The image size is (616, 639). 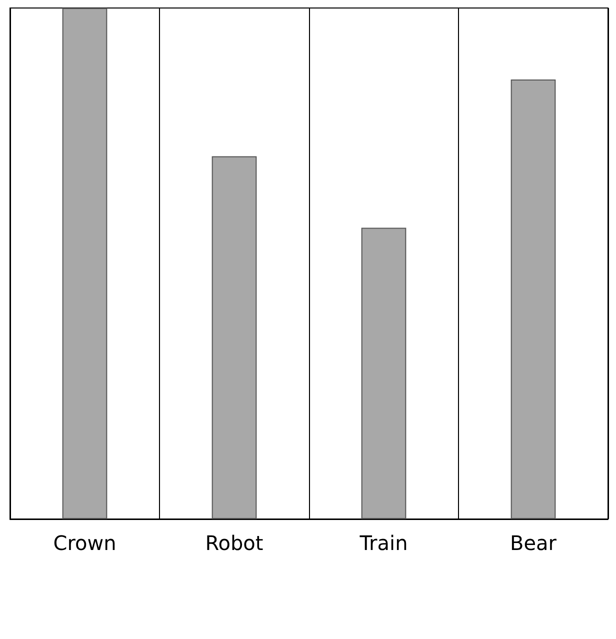 What do you see at coordinates (534, 543) in the screenshot?
I see `x-tick-label: Bear` at bounding box center [534, 543].